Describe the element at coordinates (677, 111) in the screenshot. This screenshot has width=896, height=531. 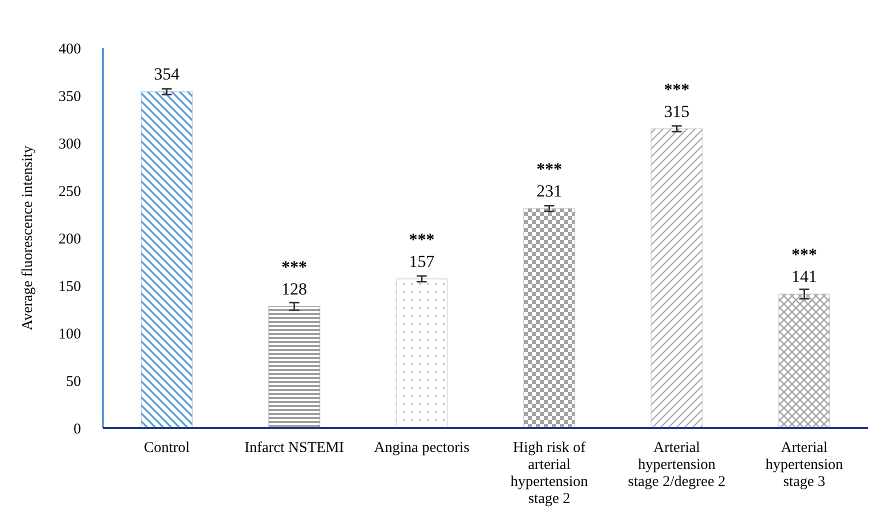
I see `data-label: 315` at that location.